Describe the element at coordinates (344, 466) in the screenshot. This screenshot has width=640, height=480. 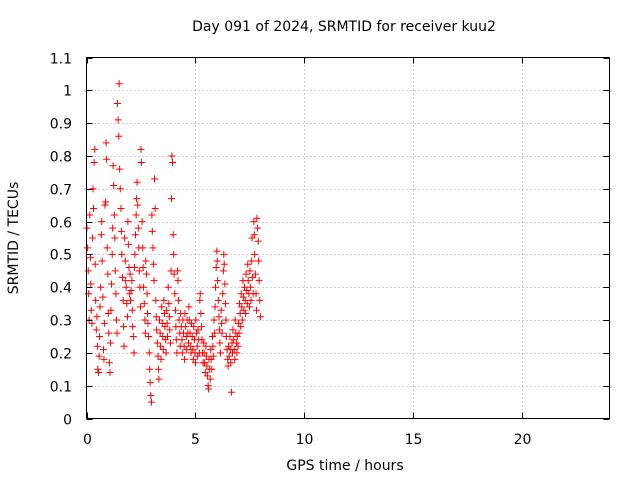
I see `x-axis-label: GPS time / hours` at that location.